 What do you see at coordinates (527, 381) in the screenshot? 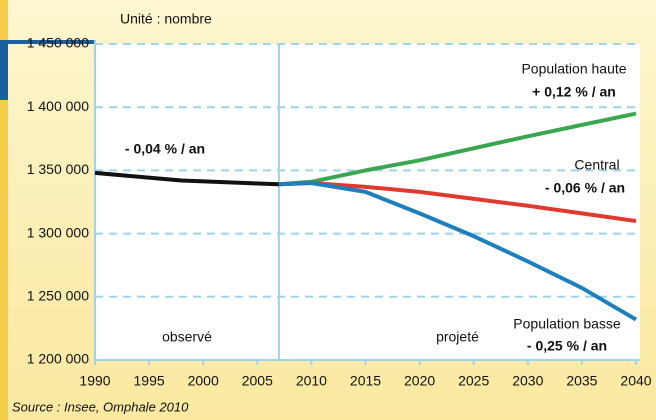
I see `x-tick-label: 2030` at bounding box center [527, 381].